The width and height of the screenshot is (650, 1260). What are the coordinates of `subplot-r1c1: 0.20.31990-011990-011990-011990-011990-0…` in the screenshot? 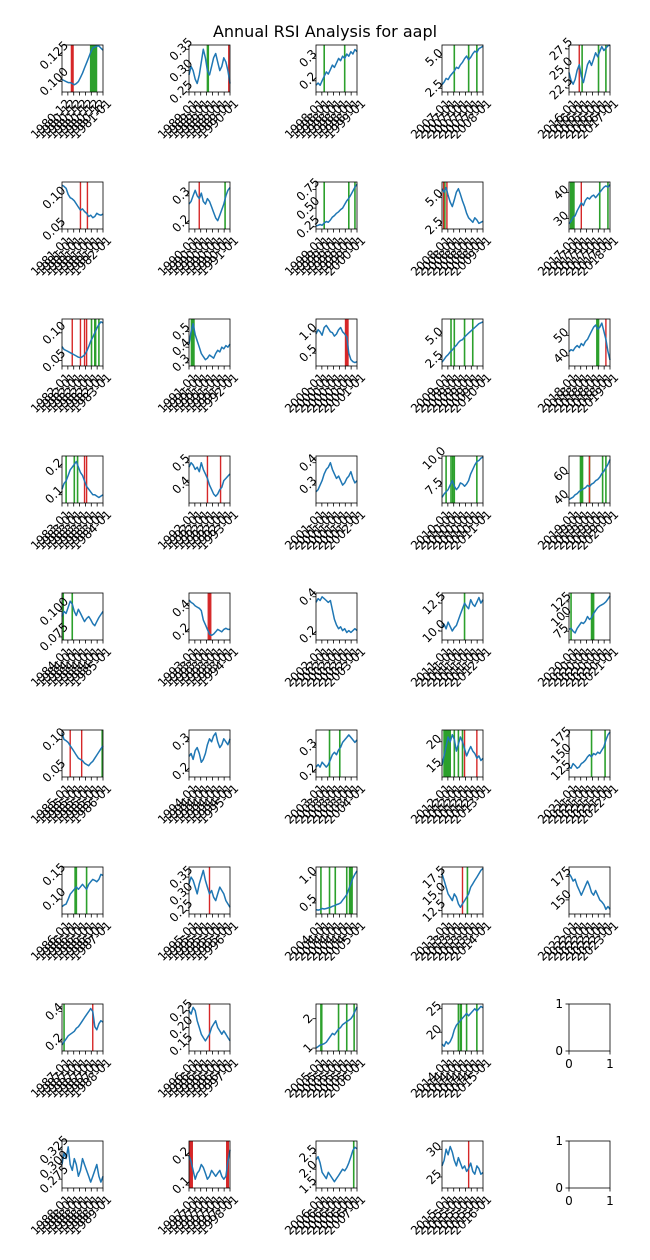 It's located at (198, 230).